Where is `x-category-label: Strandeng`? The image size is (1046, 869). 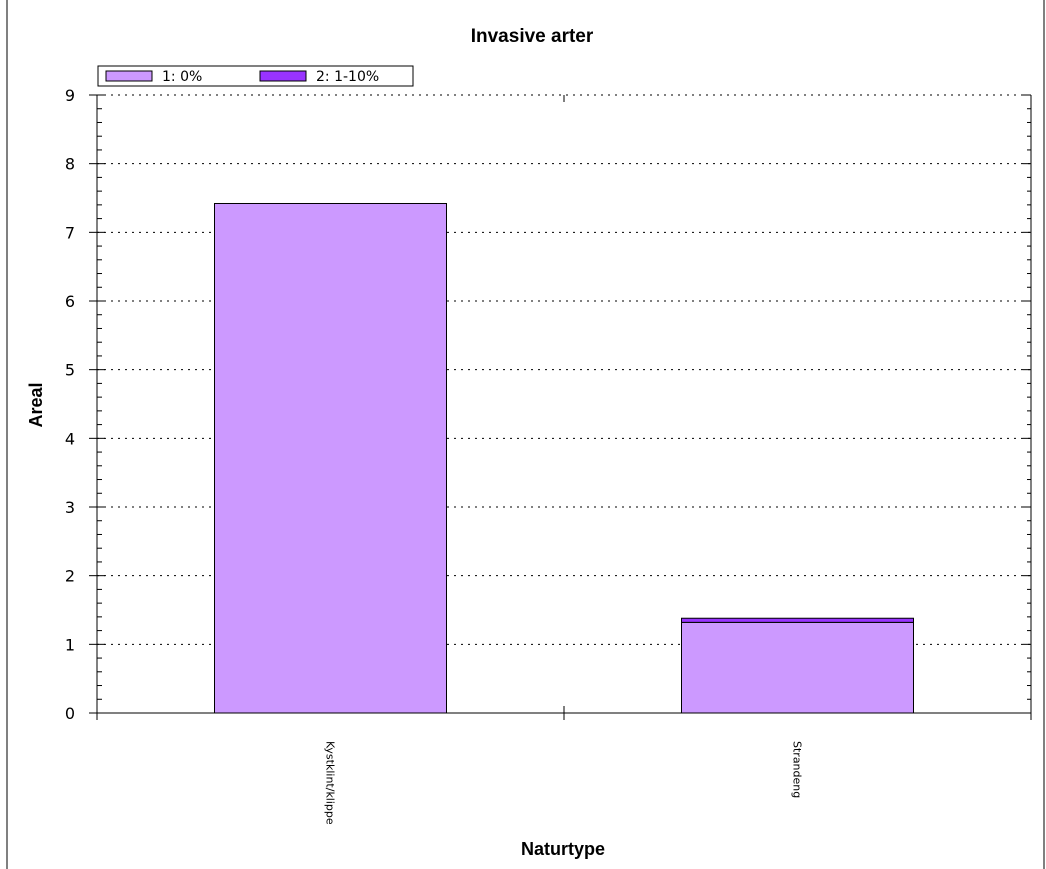 x-category-label: Strandeng is located at coordinates (797, 769).